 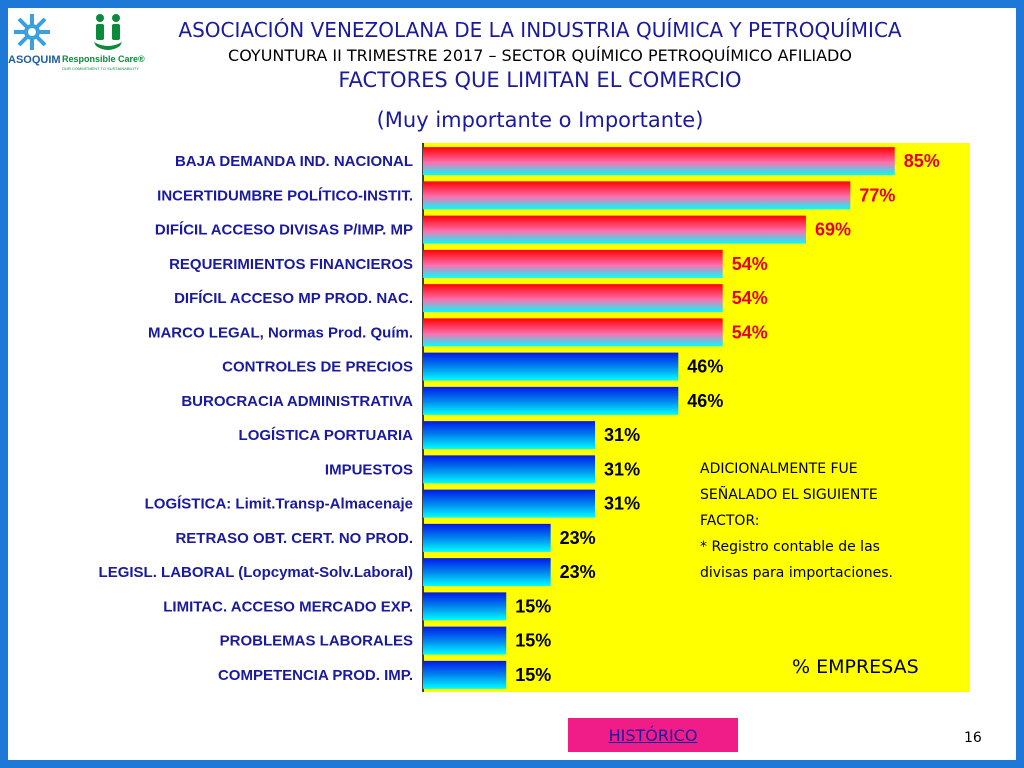 What do you see at coordinates (540, 120) in the screenshot?
I see `section-qualifier: (Muy importante o Importante)` at bounding box center [540, 120].